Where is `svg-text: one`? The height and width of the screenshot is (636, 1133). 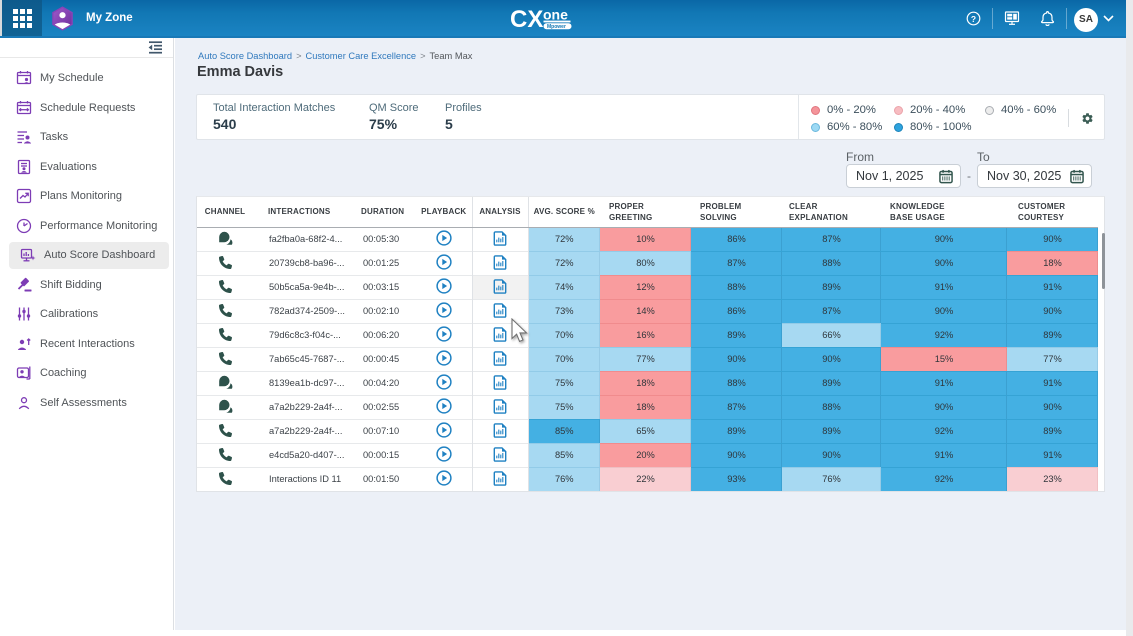 svg-text: one is located at coordinates (555, 15).